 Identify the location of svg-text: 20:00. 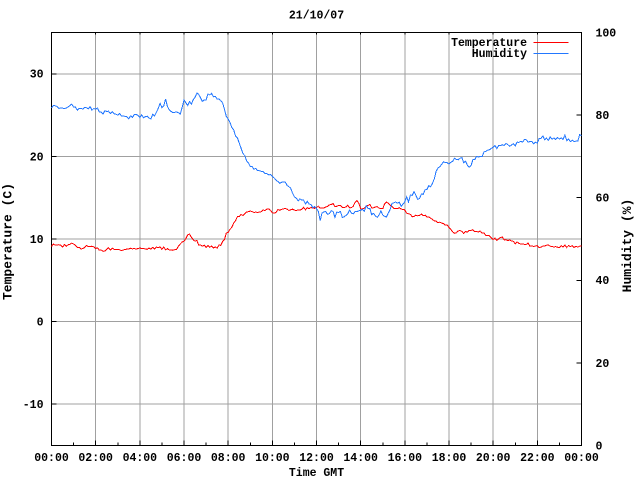
(493, 458).